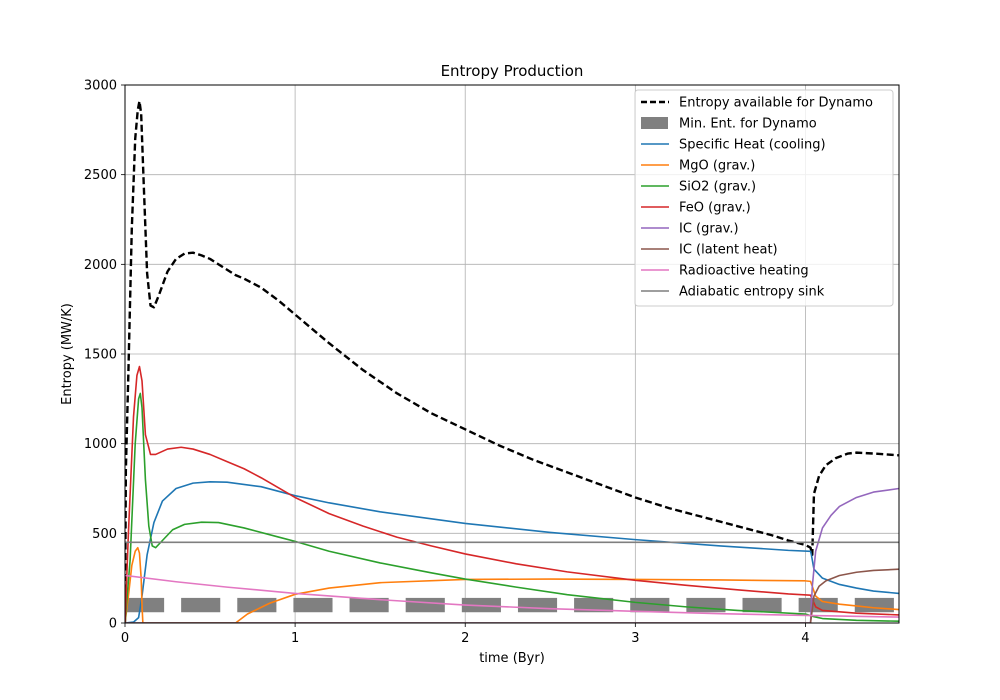  Describe the element at coordinates (100, 355) in the screenshot. I see `y-tick-label: 1500` at that location.